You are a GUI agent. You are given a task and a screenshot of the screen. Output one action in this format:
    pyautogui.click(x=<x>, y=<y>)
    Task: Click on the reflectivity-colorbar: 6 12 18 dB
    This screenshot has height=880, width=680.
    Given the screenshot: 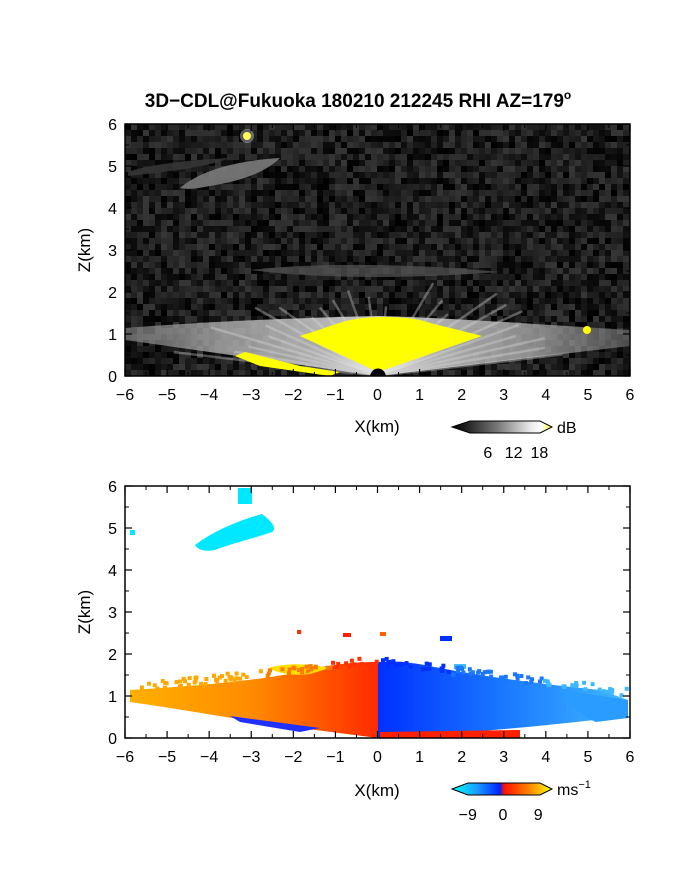 What is the action you would take?
    pyautogui.click(x=513, y=441)
    